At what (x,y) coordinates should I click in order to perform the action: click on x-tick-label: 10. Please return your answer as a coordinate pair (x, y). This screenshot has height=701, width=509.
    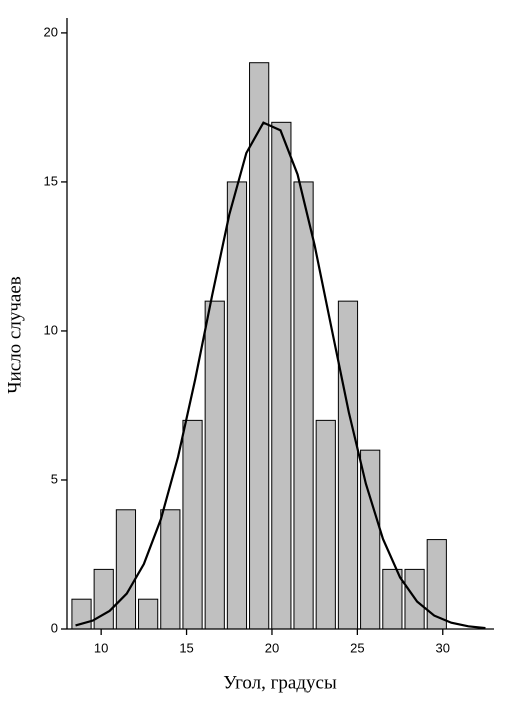
    Looking at the image, I should click on (101, 647).